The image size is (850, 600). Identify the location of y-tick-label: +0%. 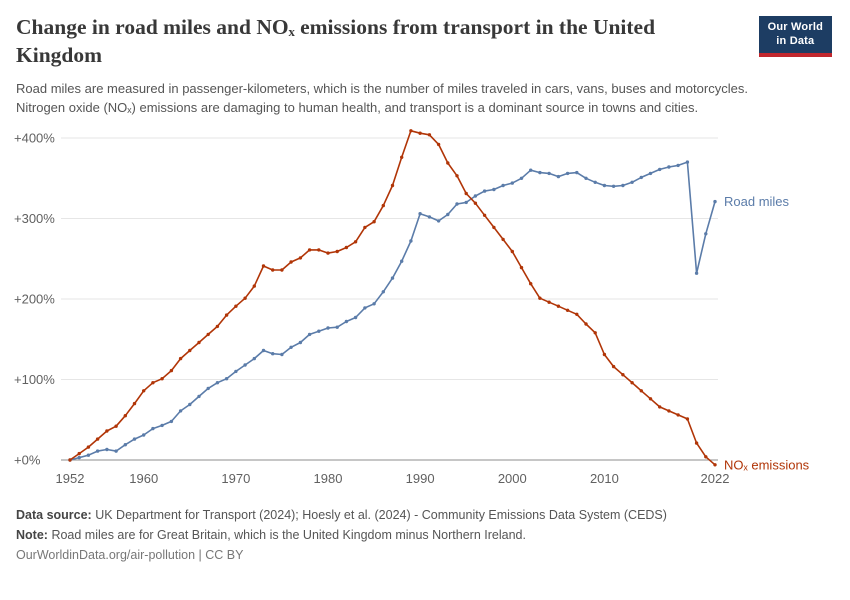
(27, 459).